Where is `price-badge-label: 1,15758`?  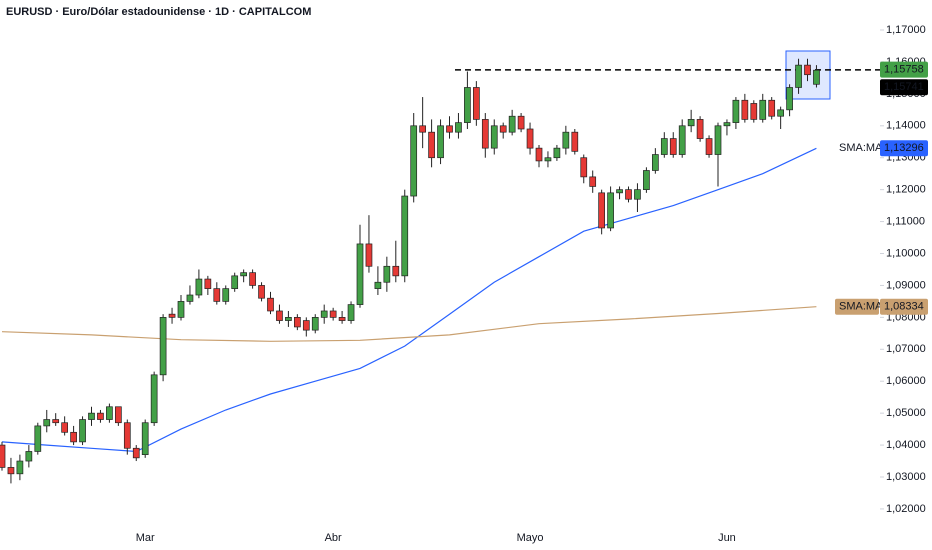 price-badge-label: 1,15758 is located at coordinates (904, 70).